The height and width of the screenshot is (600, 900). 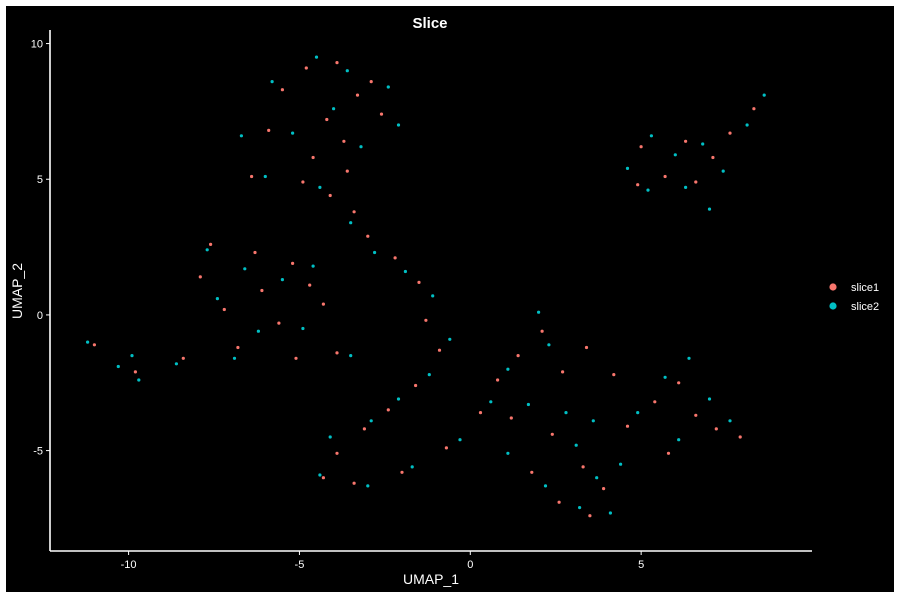 What do you see at coordinates (865, 288) in the screenshot?
I see `legend-label-slice1: slice1` at bounding box center [865, 288].